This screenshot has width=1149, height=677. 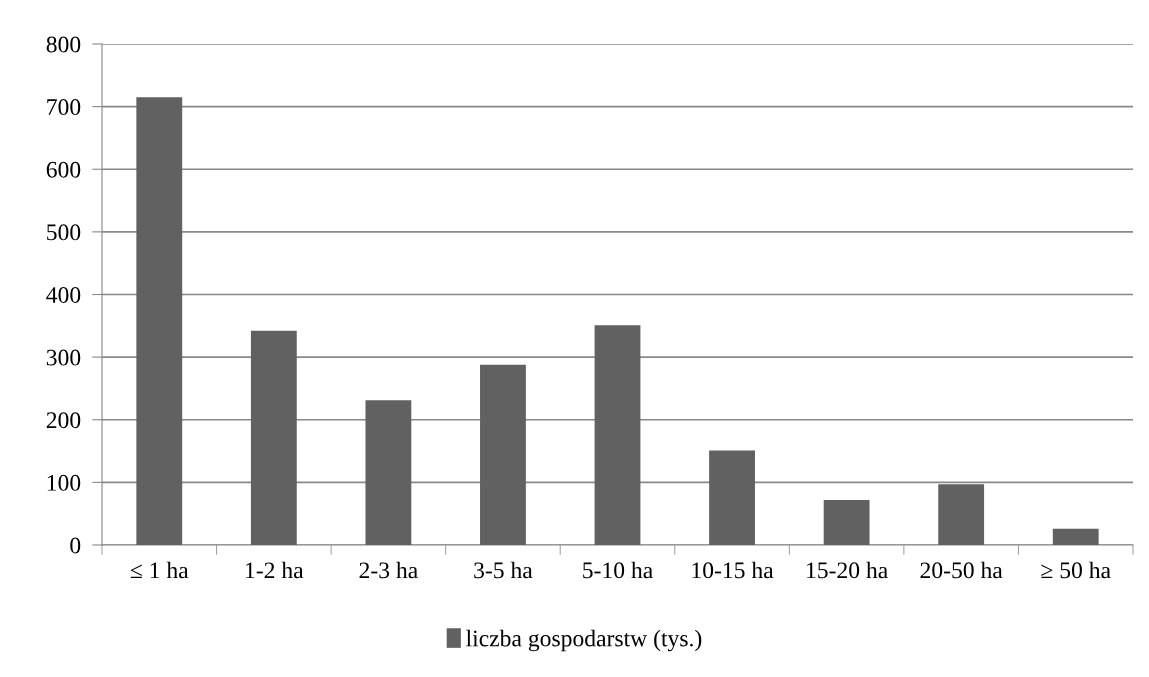 What do you see at coordinates (388, 570) in the screenshot?
I see `x-tick-label: 2-3 ha` at bounding box center [388, 570].